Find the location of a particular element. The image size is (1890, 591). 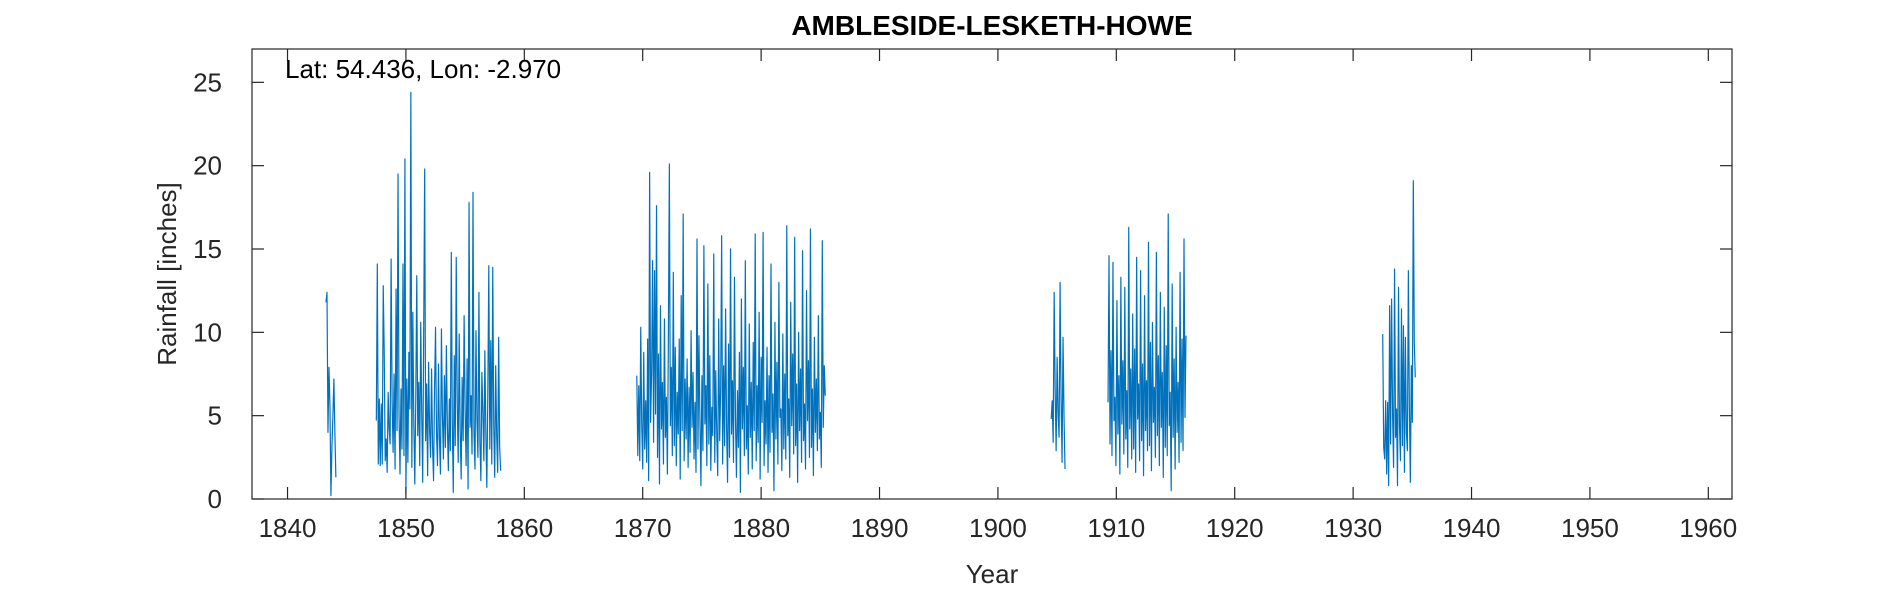

x-tick-label: 1840 is located at coordinates (288, 528).